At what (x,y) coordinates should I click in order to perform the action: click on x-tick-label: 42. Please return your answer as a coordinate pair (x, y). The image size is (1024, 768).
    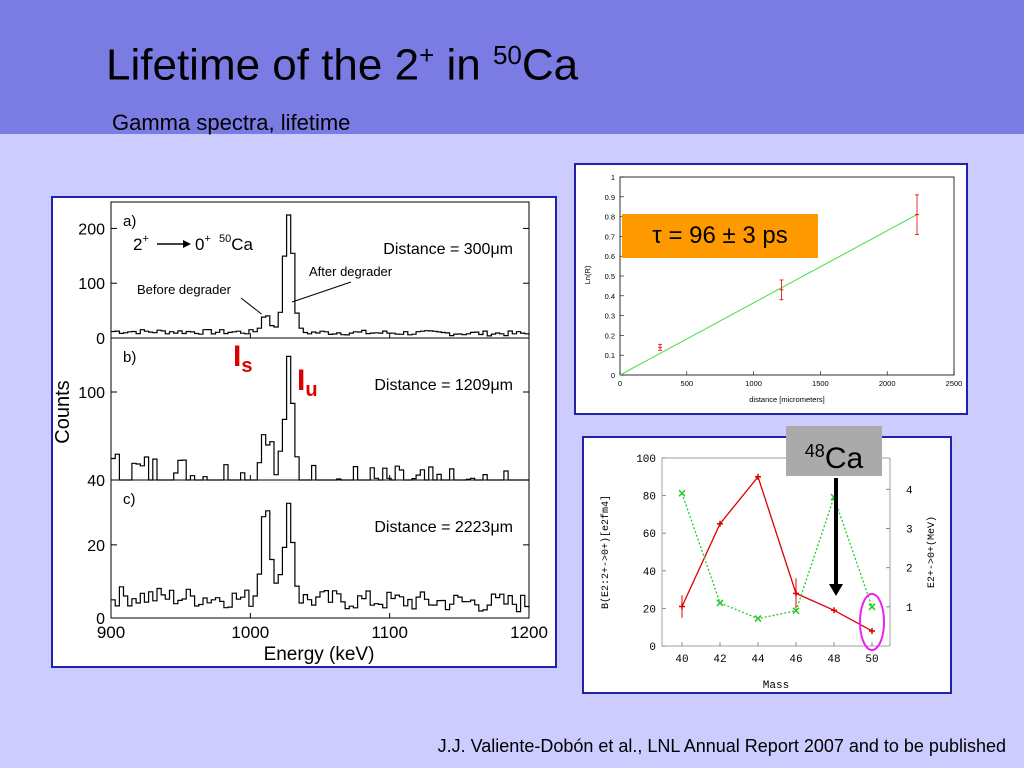
    Looking at the image, I should click on (719, 660).